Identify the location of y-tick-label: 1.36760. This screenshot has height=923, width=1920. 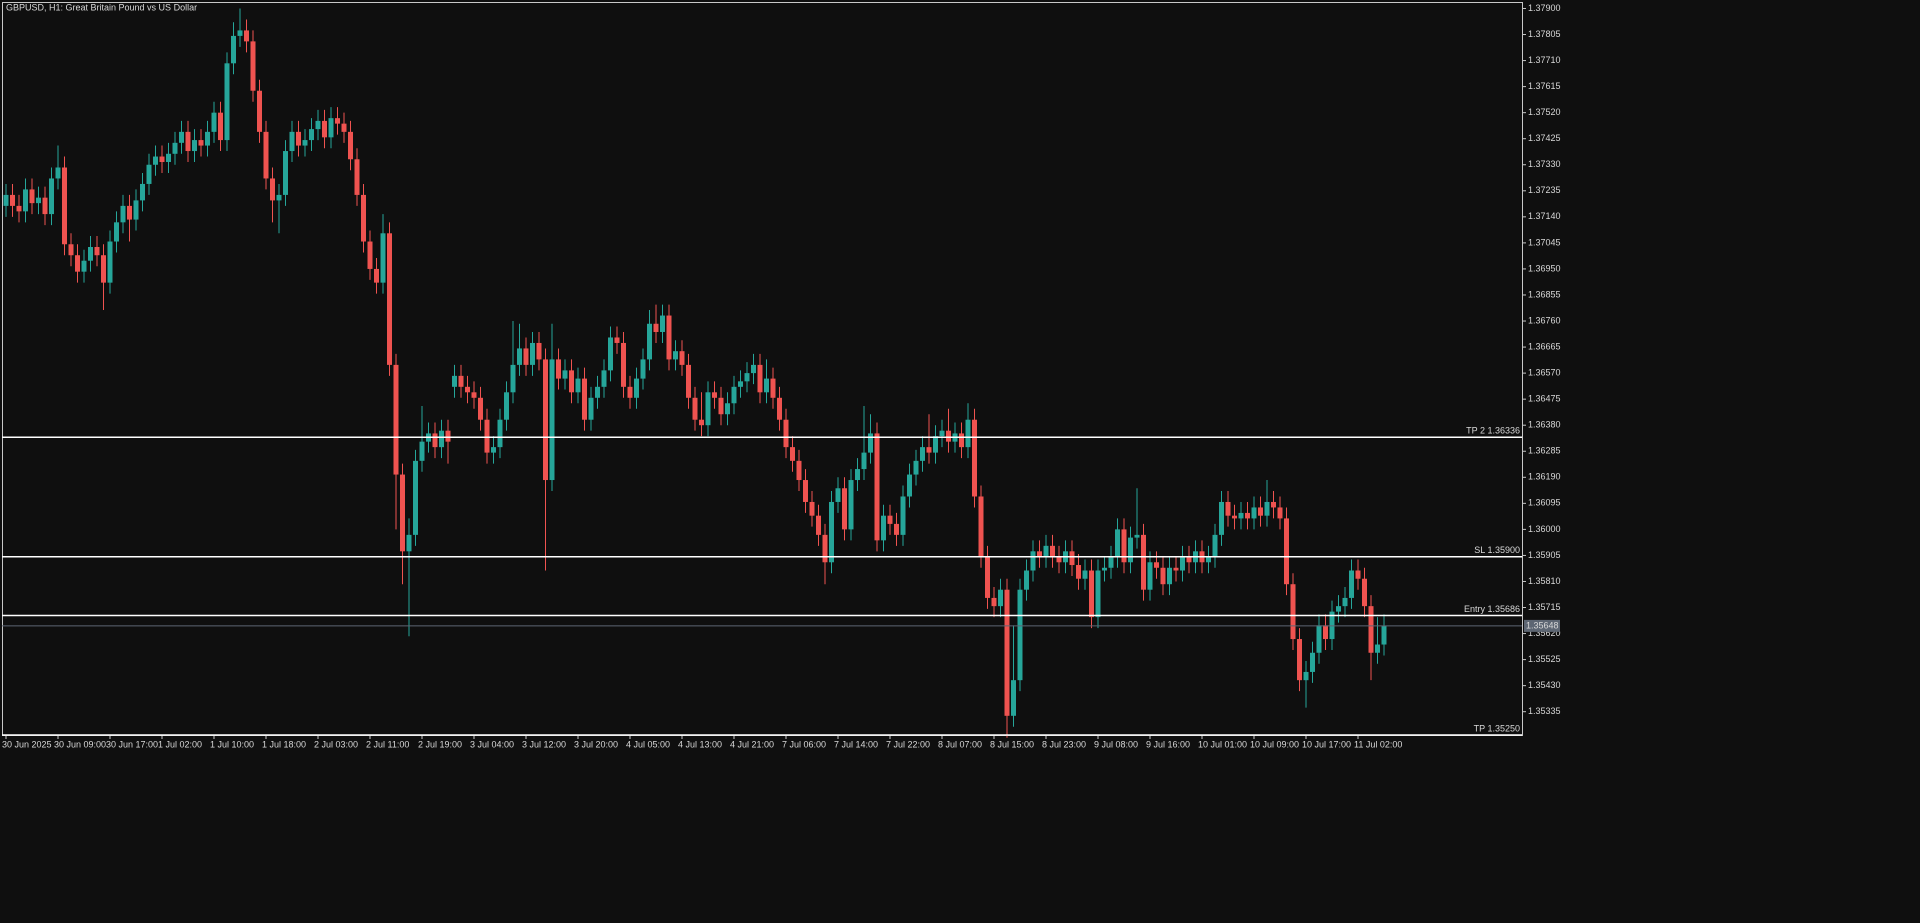
(1544, 320).